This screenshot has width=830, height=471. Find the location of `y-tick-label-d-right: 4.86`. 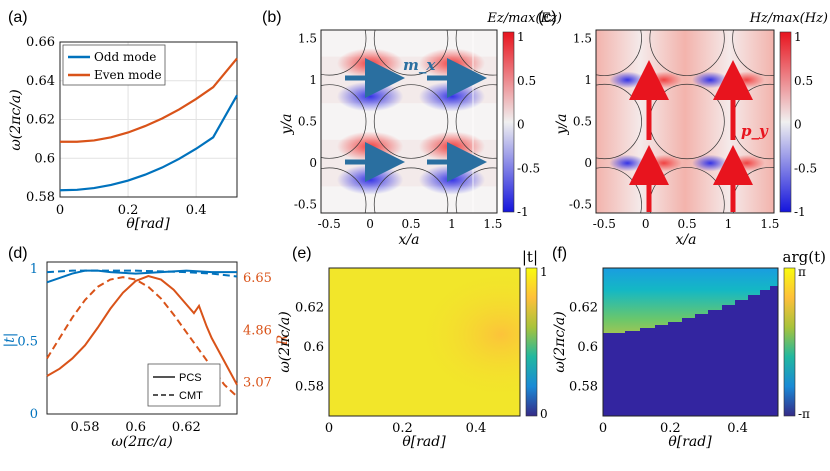

y-tick-label-d-right: 4.86 is located at coordinates (257, 330).